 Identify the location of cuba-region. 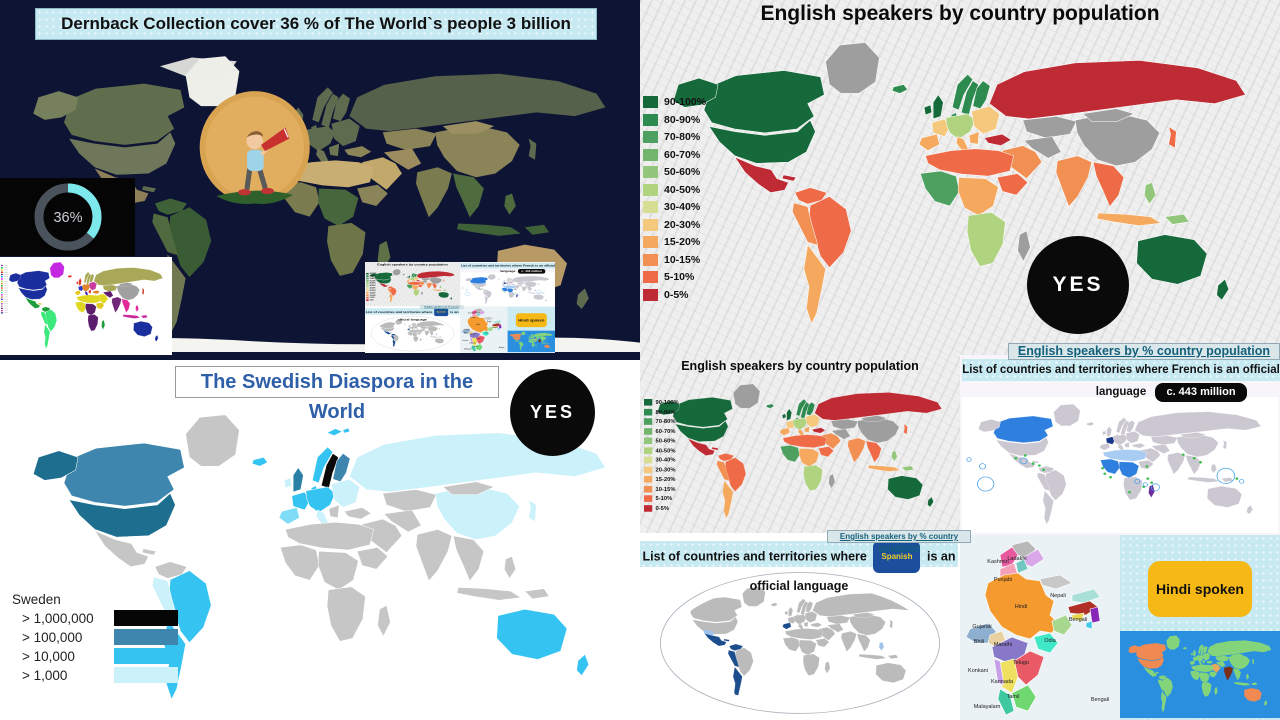
(40, 303).